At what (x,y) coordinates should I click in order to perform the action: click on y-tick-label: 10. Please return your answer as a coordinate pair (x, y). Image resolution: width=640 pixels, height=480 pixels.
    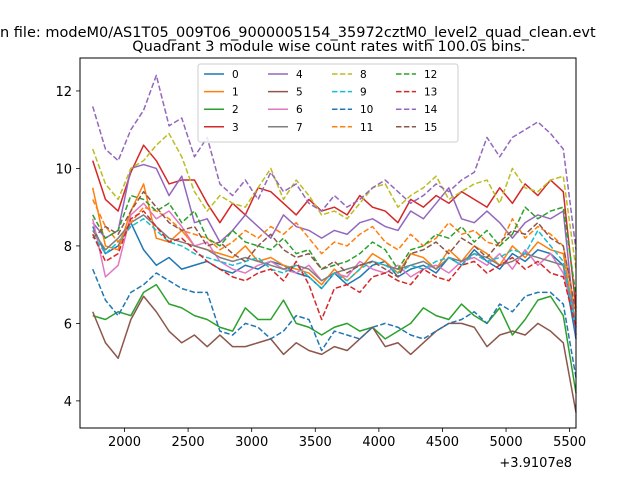
    Looking at the image, I should click on (63, 169).